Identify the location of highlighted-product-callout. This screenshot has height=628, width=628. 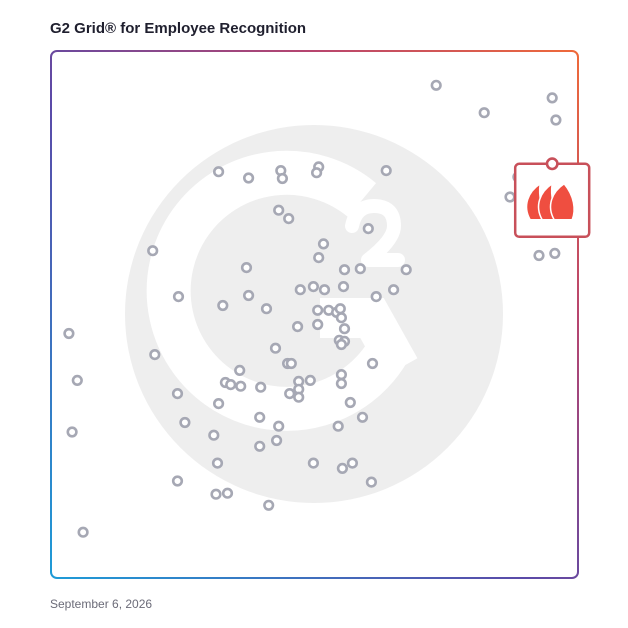
(552, 198).